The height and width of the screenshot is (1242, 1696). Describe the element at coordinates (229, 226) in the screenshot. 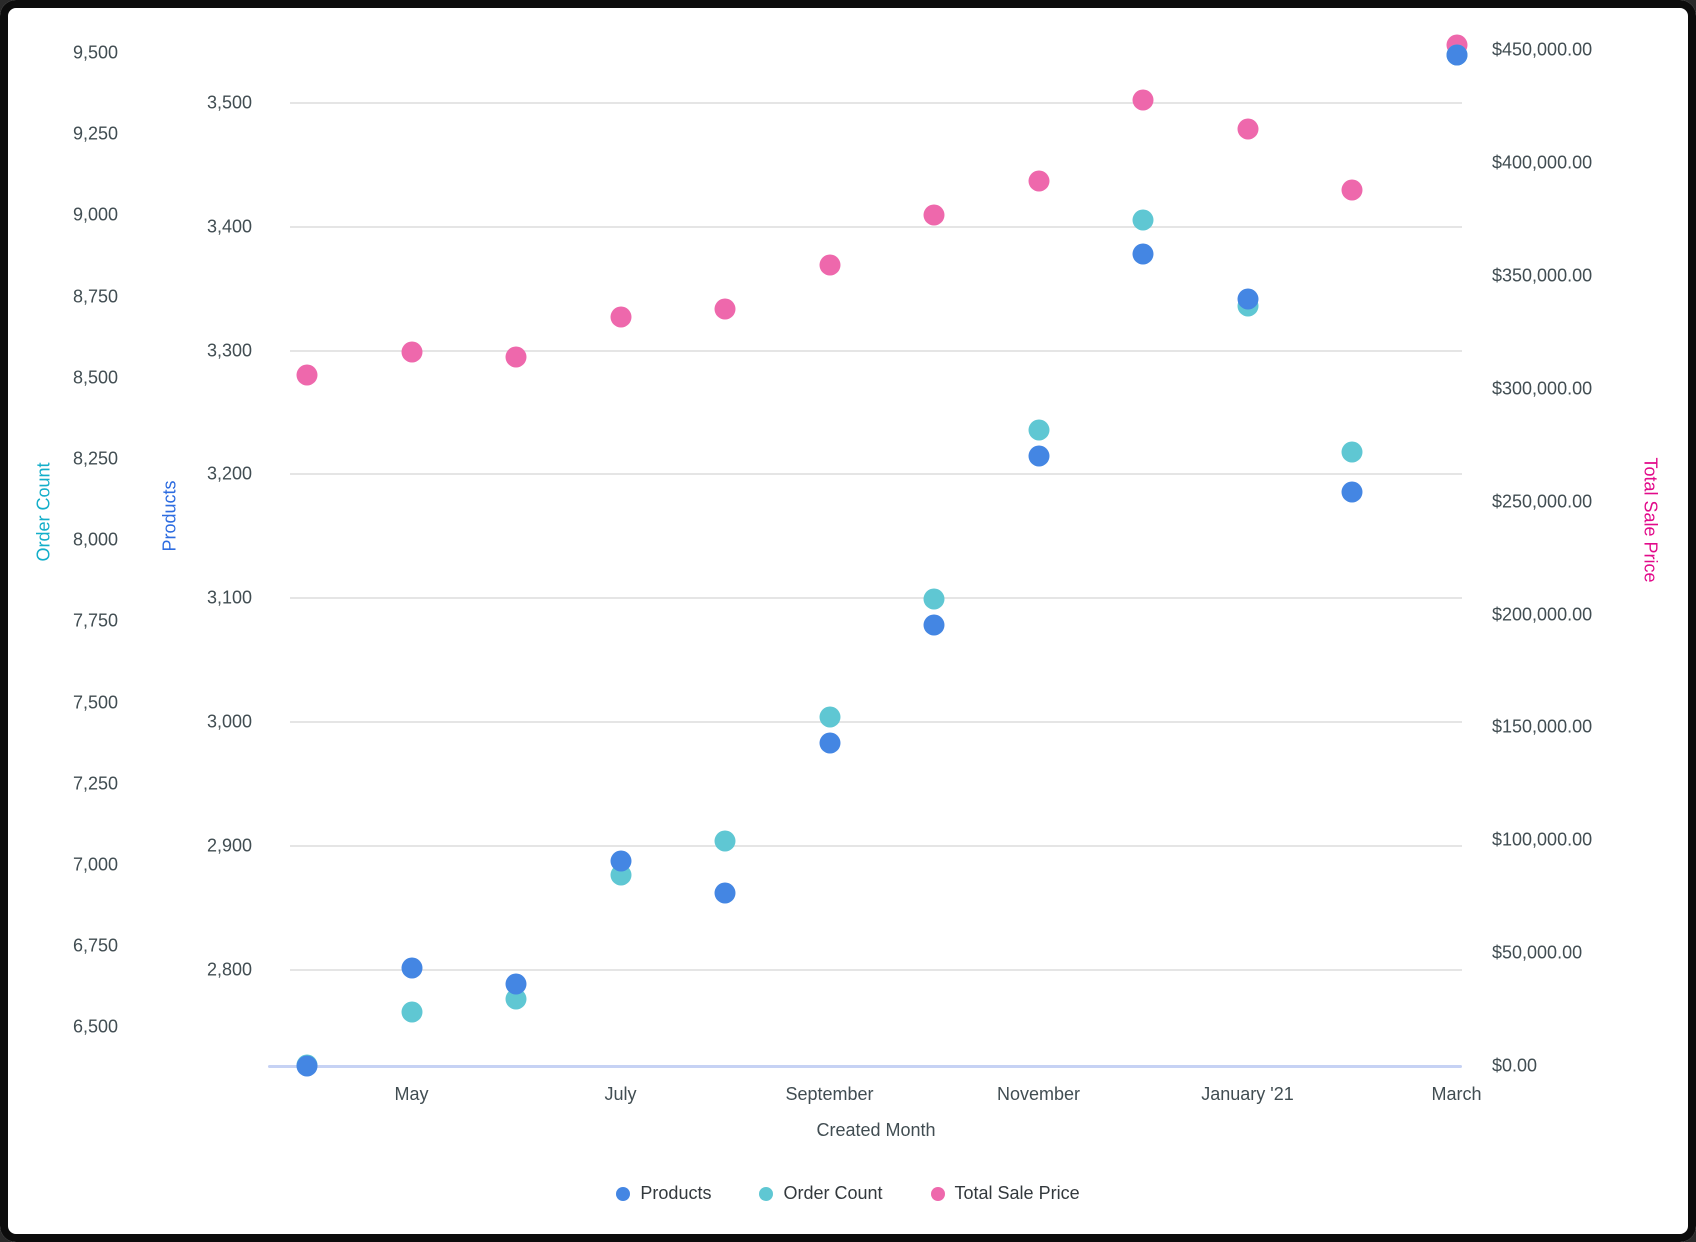

I see `products-tick-label: 3,400` at that location.